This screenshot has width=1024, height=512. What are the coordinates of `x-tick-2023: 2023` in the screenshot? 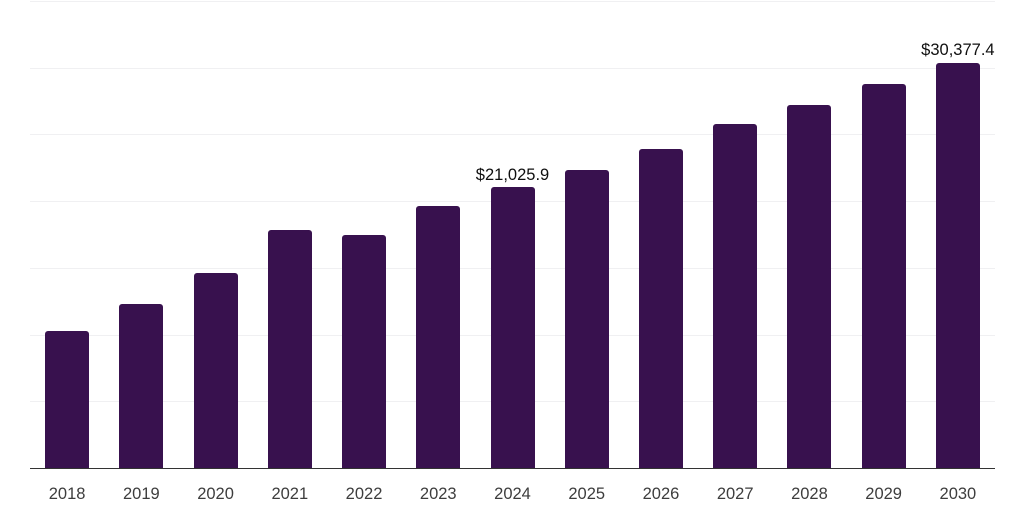 It's located at (438, 494).